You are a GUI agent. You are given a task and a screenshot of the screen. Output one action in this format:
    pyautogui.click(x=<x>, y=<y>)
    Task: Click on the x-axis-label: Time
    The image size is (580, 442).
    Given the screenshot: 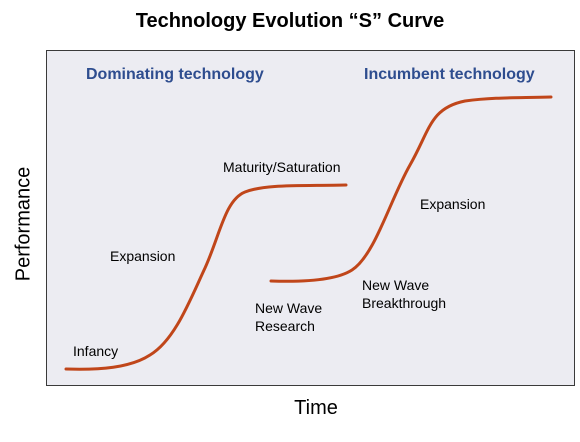 What is the action you would take?
    pyautogui.click(x=316, y=408)
    